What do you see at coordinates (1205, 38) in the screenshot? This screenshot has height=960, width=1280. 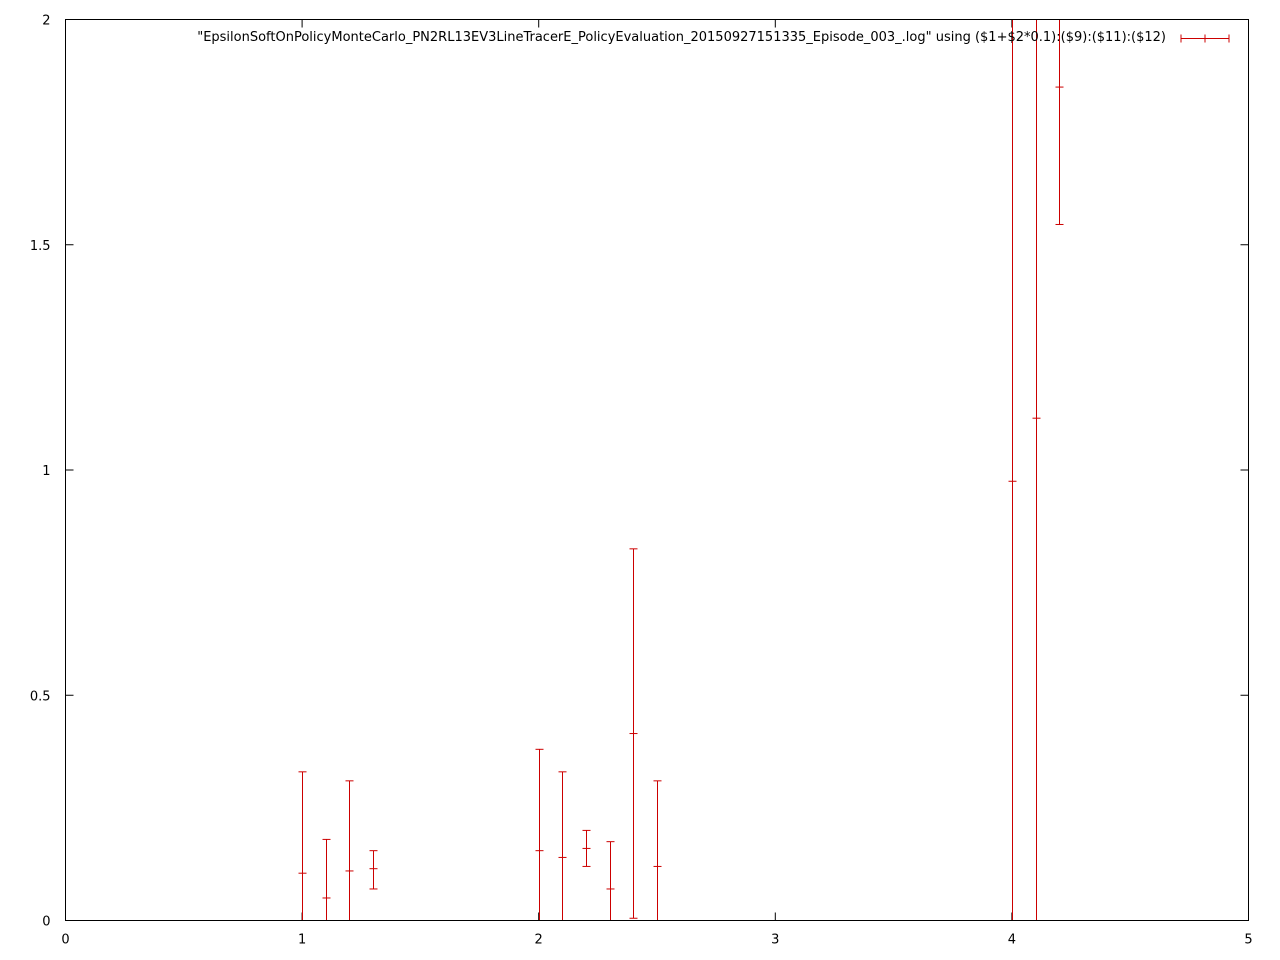 I see `legend-sample` at bounding box center [1205, 38].